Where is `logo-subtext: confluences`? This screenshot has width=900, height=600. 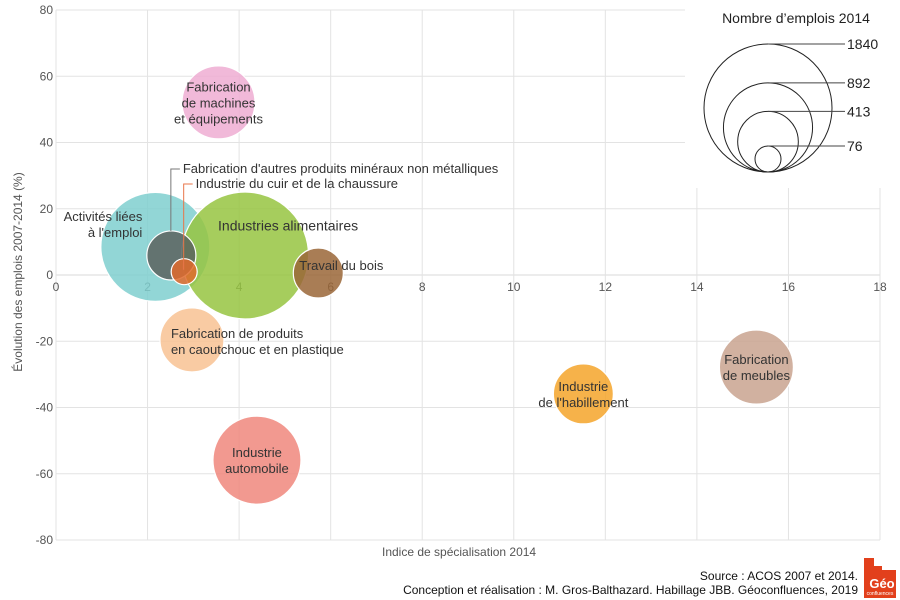
logo-subtext: confluences is located at coordinates (880, 594).